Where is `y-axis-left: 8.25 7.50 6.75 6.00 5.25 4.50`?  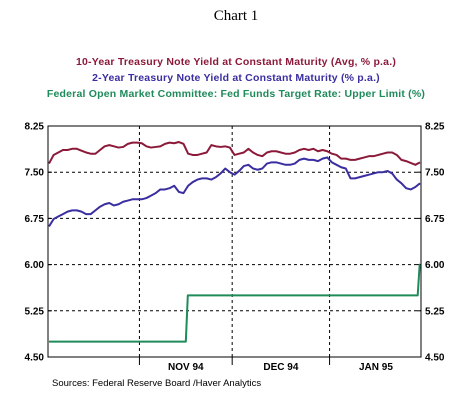
y-axis-left: 8.25 7.50 6.75 6.00 5.25 4.50 is located at coordinates (38, 243).